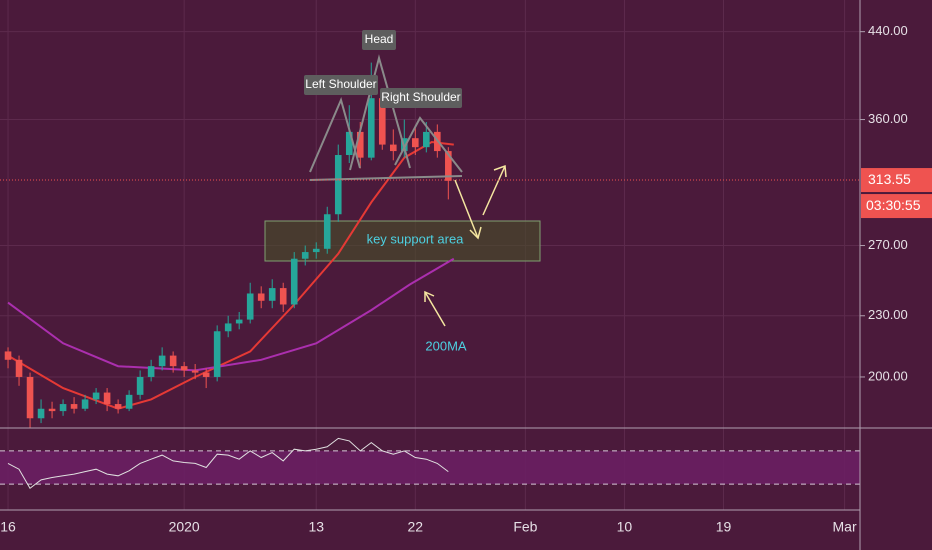 The height and width of the screenshot is (550, 932). Describe the element at coordinates (889, 179) in the screenshot. I see `last-price-label: 313.55` at that location.